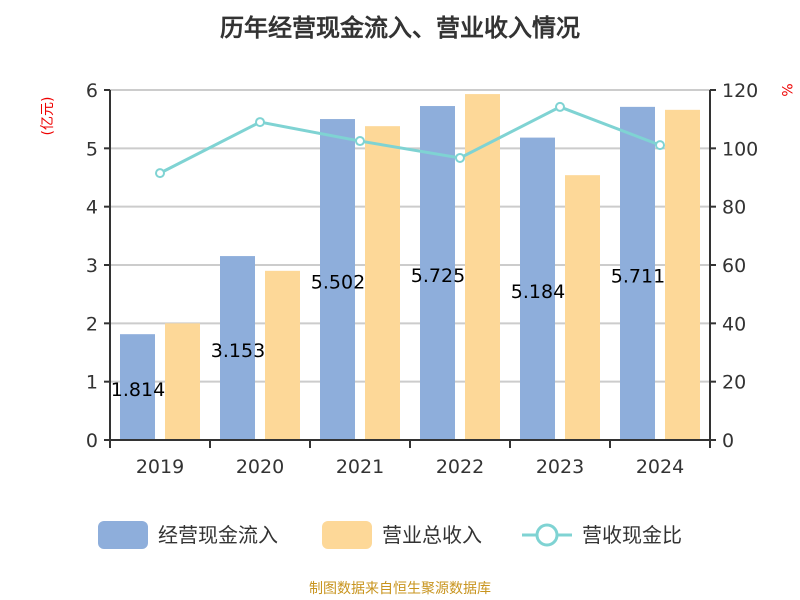 This screenshot has width=800, height=600. I want to click on legend-label: 经营现金流入, so click(218, 535).